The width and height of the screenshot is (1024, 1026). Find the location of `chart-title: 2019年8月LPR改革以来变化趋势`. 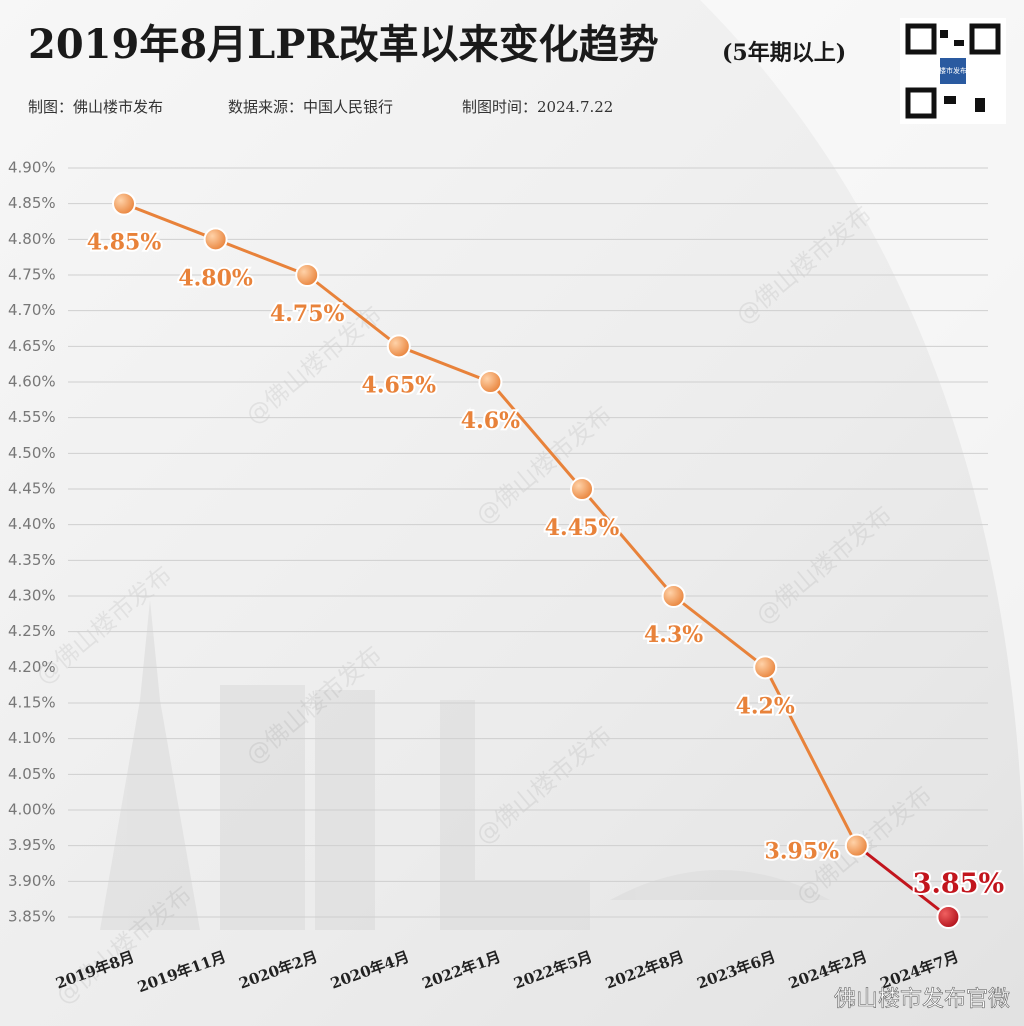

chart-title: 2019年8月LPR改革以来变化趋势 is located at coordinates (343, 44).